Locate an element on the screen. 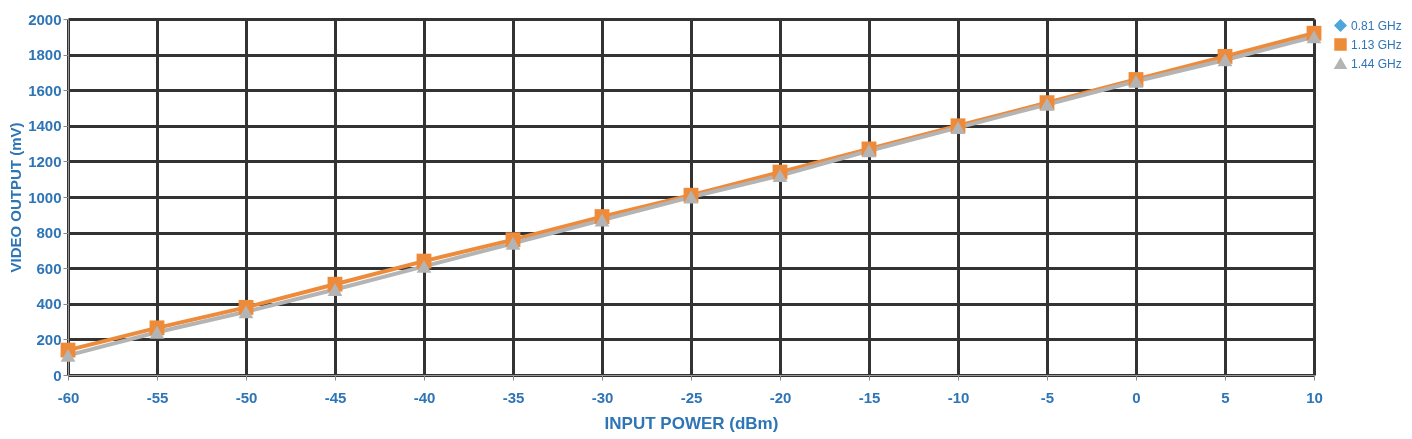 Image resolution: width=1412 pixels, height=439 pixels. x-tick-label: -40 is located at coordinates (424, 397).